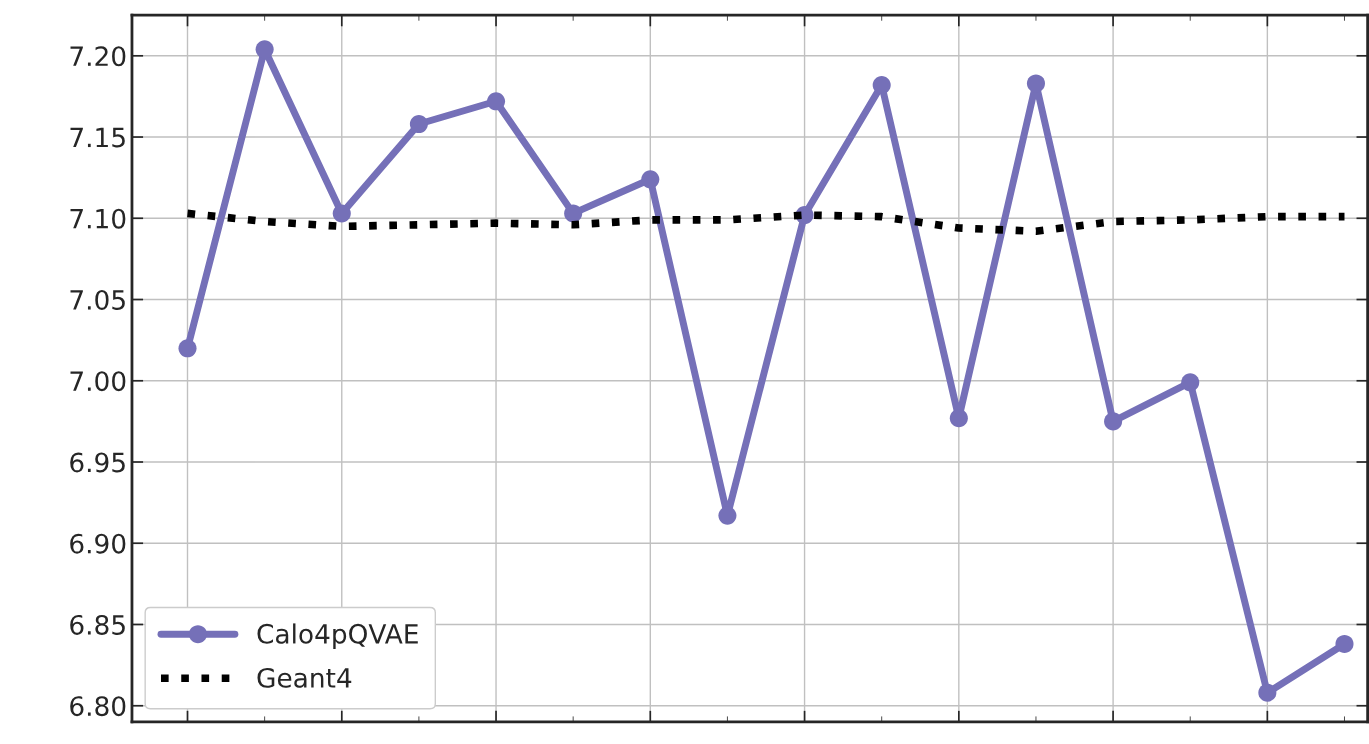  Describe the element at coordinates (98, 56) in the screenshot. I see `y-tick-label: 7.20` at that location.